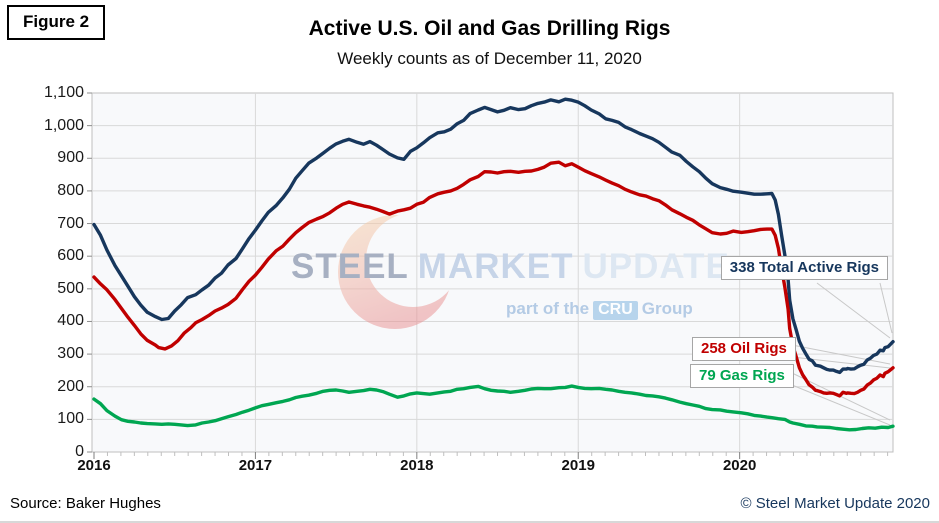 This screenshot has width=939, height=523. What do you see at coordinates (742, 376) in the screenshot?
I see `annotation-gas-rigs: 79 Gas Rigs` at bounding box center [742, 376].